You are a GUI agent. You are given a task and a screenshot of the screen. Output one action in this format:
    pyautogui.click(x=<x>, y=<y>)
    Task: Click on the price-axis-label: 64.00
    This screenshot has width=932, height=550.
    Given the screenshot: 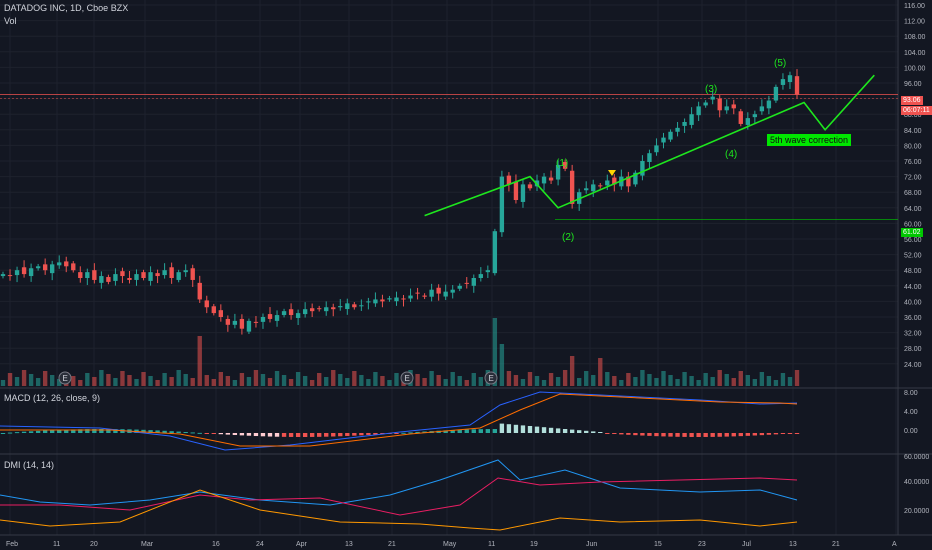 What is the action you would take?
    pyautogui.click(x=913, y=209)
    